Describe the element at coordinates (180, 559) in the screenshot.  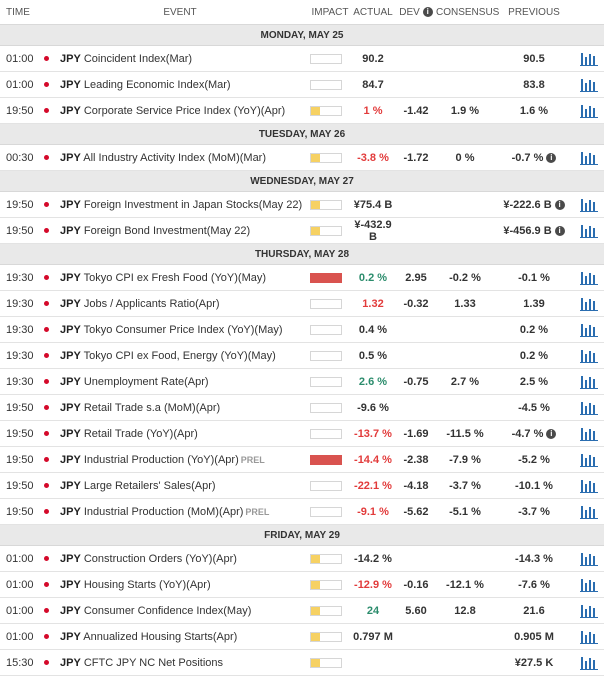
I see `event-name: JPY Construction Orders (YoY)(Apr)` at that location.